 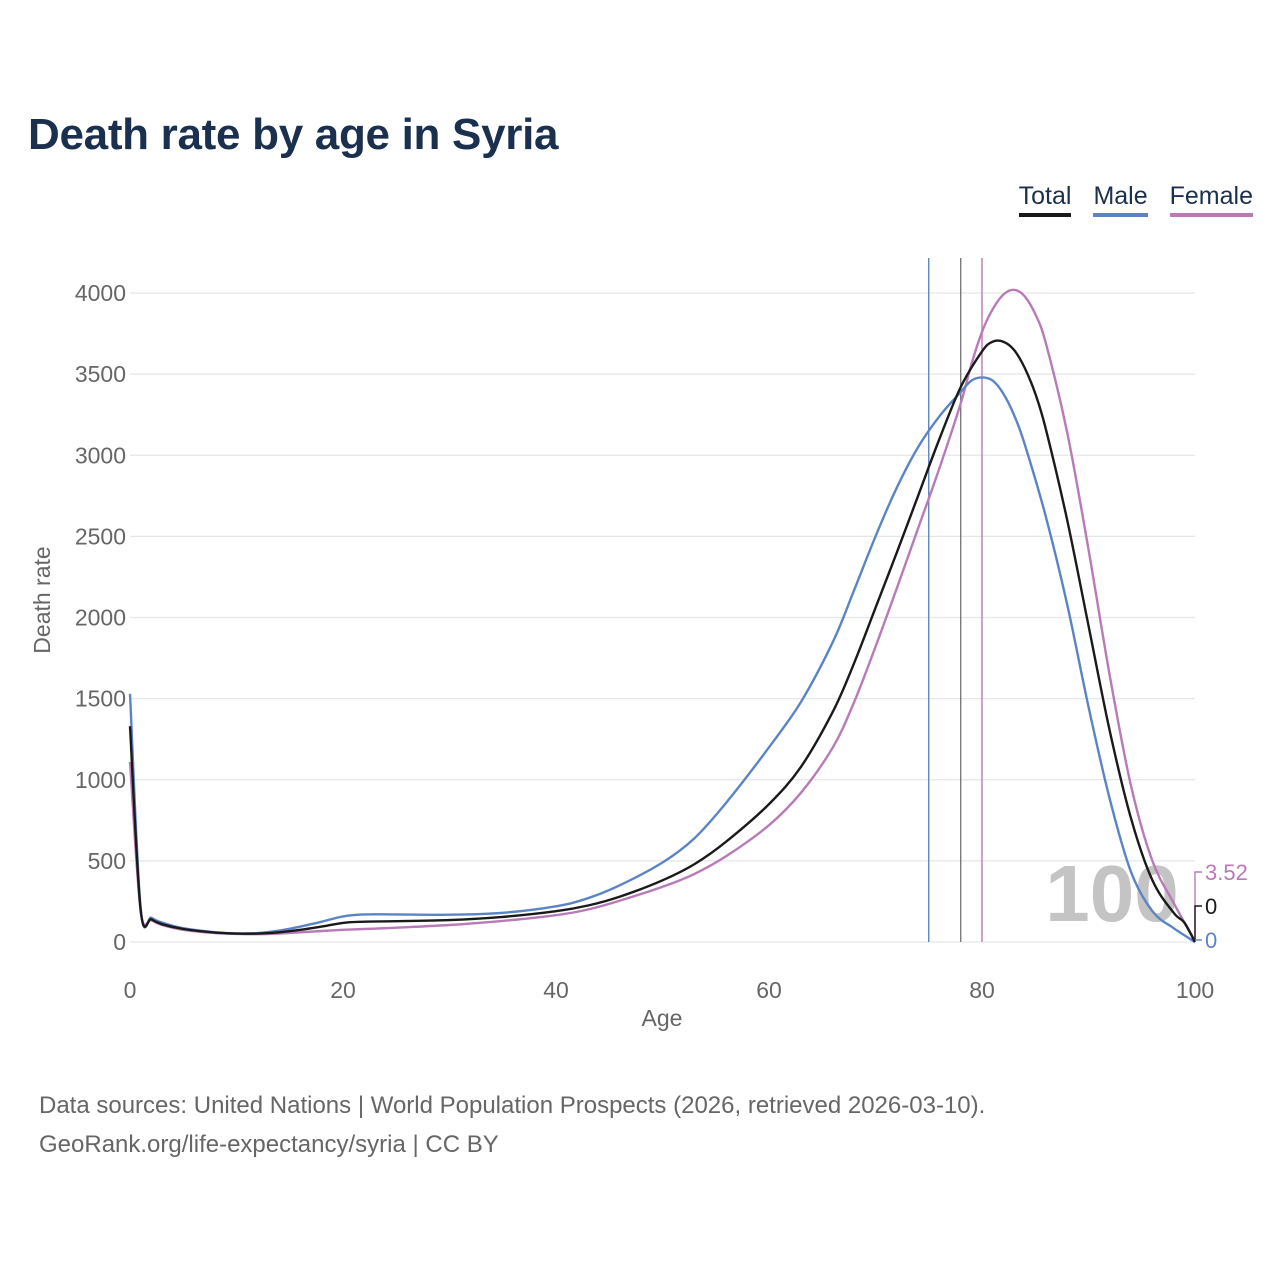 What do you see at coordinates (100, 780) in the screenshot?
I see `y-tick-label: 1000` at bounding box center [100, 780].